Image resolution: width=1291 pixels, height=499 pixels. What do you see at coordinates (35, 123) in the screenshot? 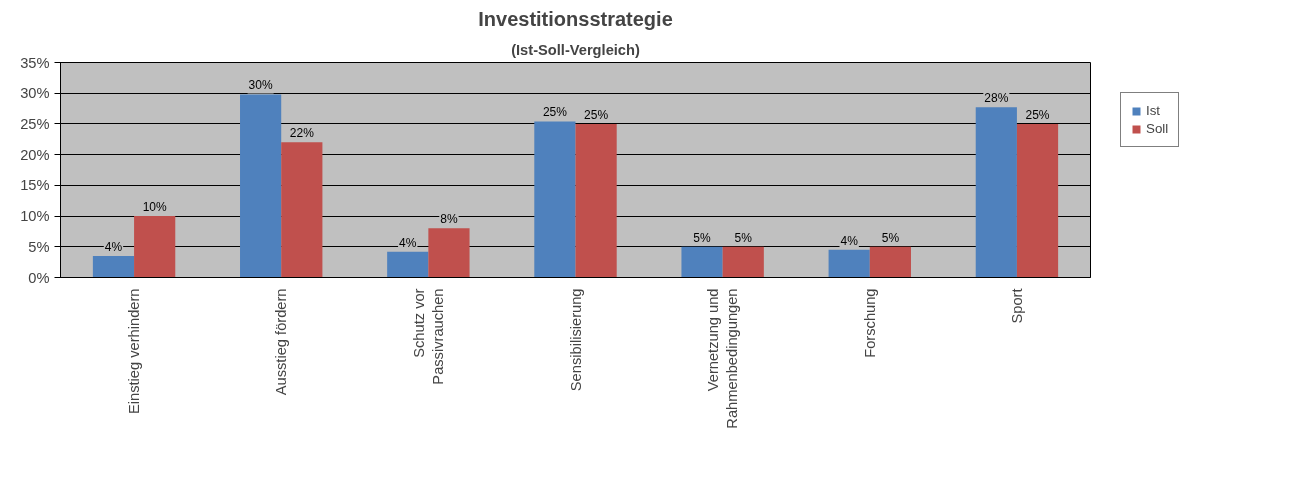
I see `y-tick-label: 25%` at bounding box center [35, 123].